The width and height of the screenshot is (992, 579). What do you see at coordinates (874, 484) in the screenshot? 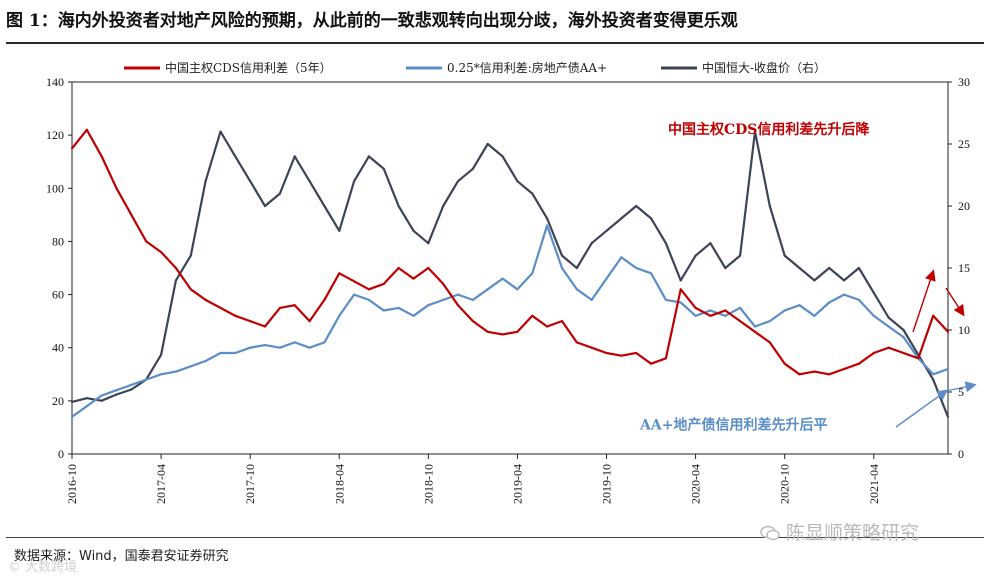
I see `x-tick-label: 2021-04` at bounding box center [874, 484].